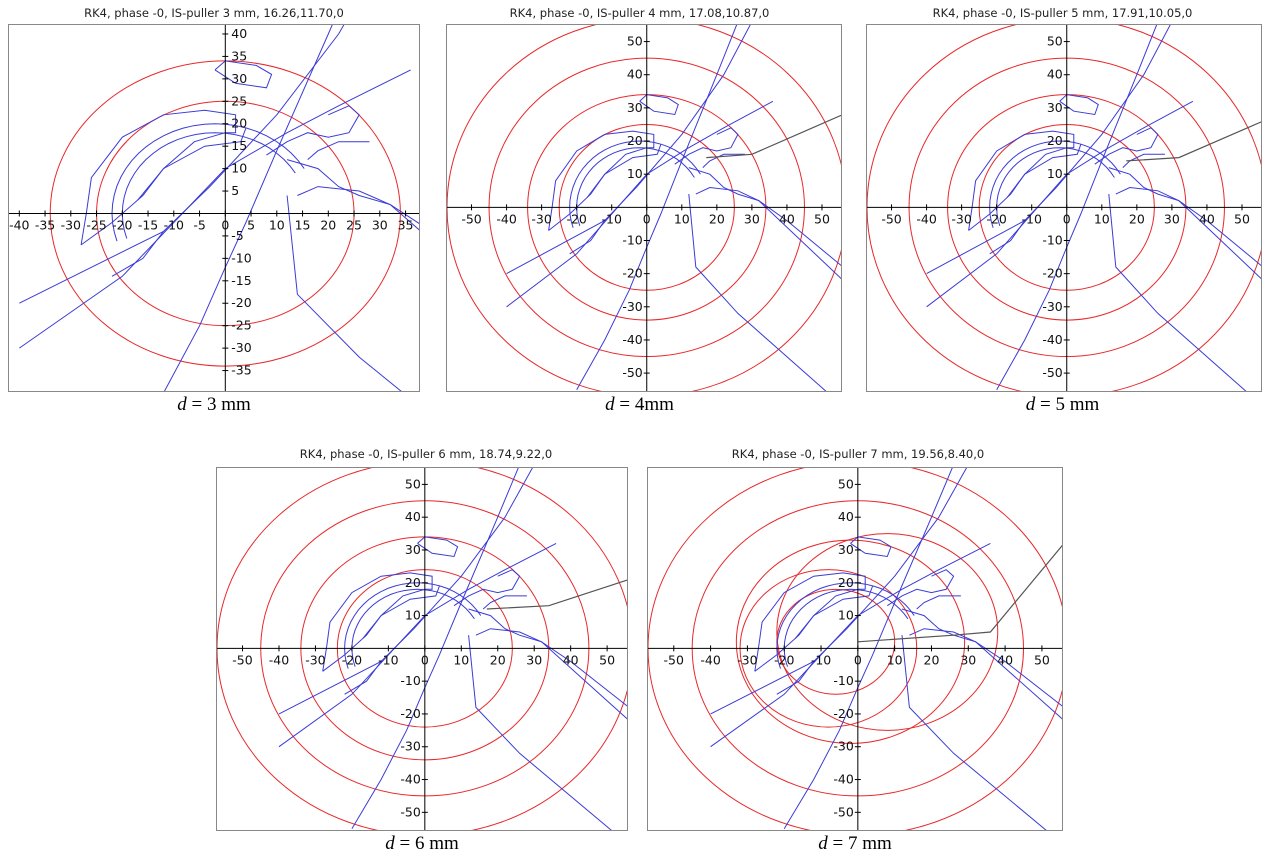  Describe the element at coordinates (303, 224) in the screenshot. I see `x-tick-label: 15` at that location.